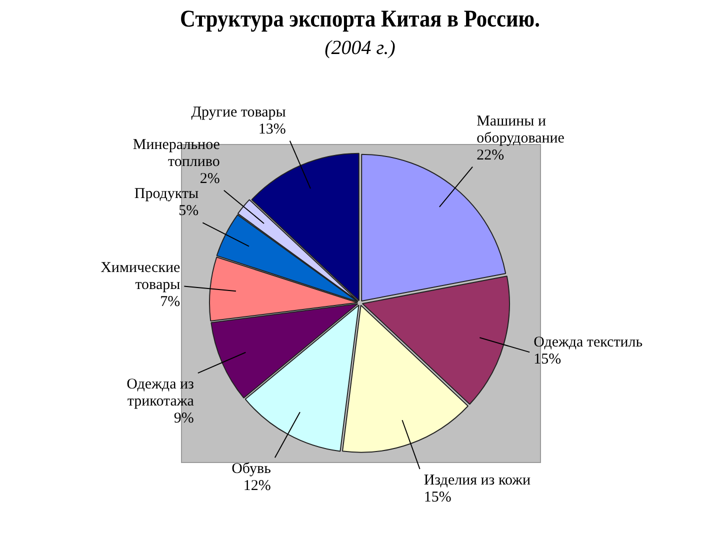 The height and width of the screenshot is (540, 720). Describe the element at coordinates (257, 486) in the screenshot. I see `data-label: 12%` at that location.